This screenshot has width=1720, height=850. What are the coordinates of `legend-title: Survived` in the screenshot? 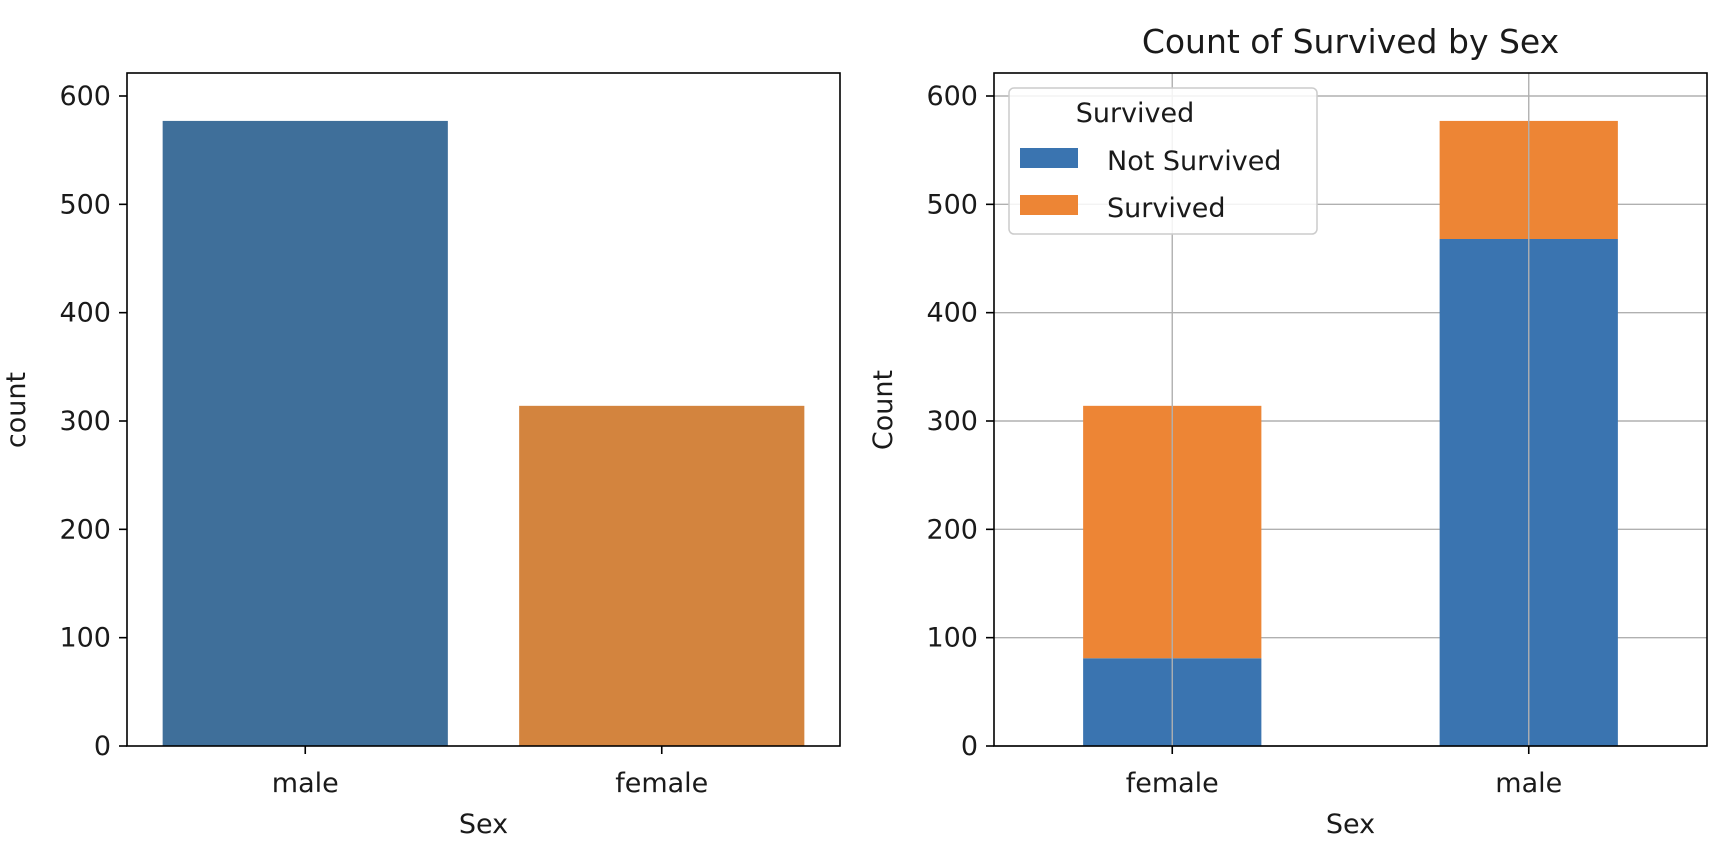 It's located at (1135, 113).